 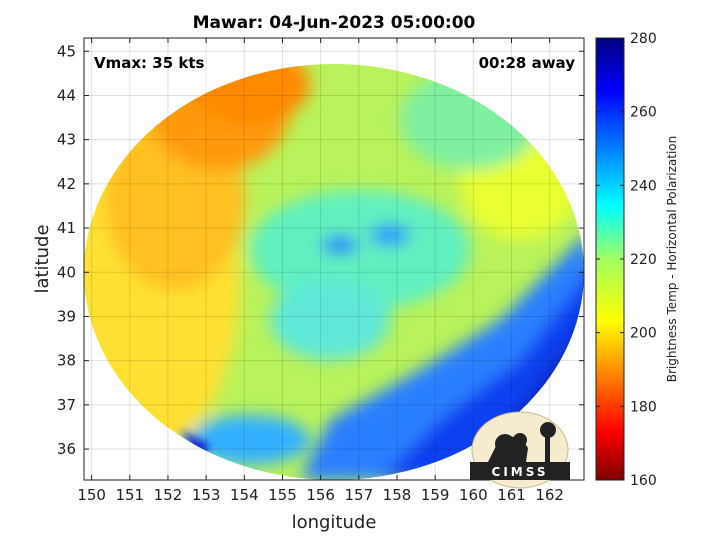 What do you see at coordinates (42, 258) in the screenshot?
I see `y-axis-label: latitude` at bounding box center [42, 258].